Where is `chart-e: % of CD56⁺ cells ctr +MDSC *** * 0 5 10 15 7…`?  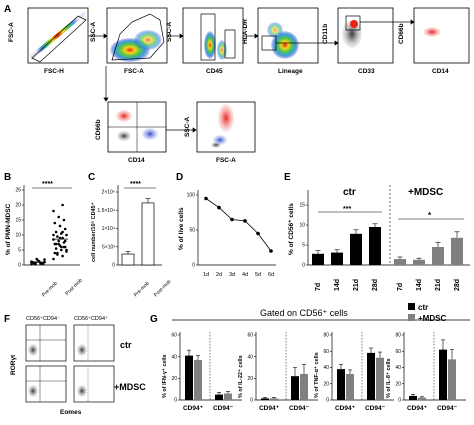 chart-e: % of CD56⁺ cells ctr +MDSC *** * 0 5 10 15 7… is located at coordinates (379, 238).